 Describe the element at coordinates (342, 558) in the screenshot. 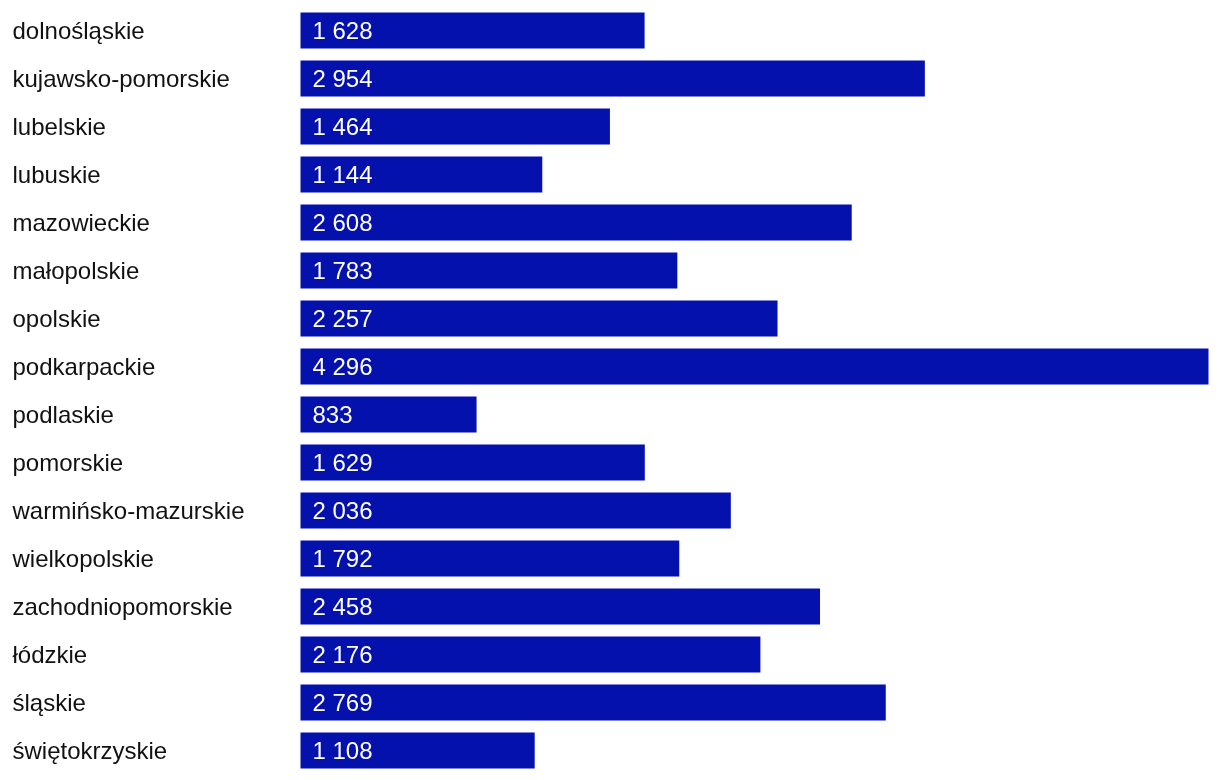

I see `data-label: 1 792` at that location.